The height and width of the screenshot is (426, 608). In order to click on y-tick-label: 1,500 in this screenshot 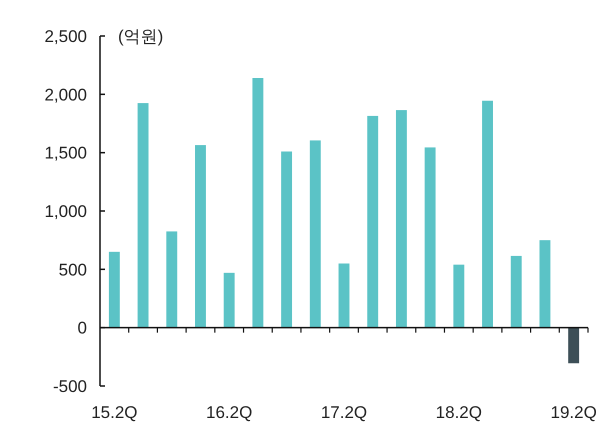, I will do `click(65, 153)`.